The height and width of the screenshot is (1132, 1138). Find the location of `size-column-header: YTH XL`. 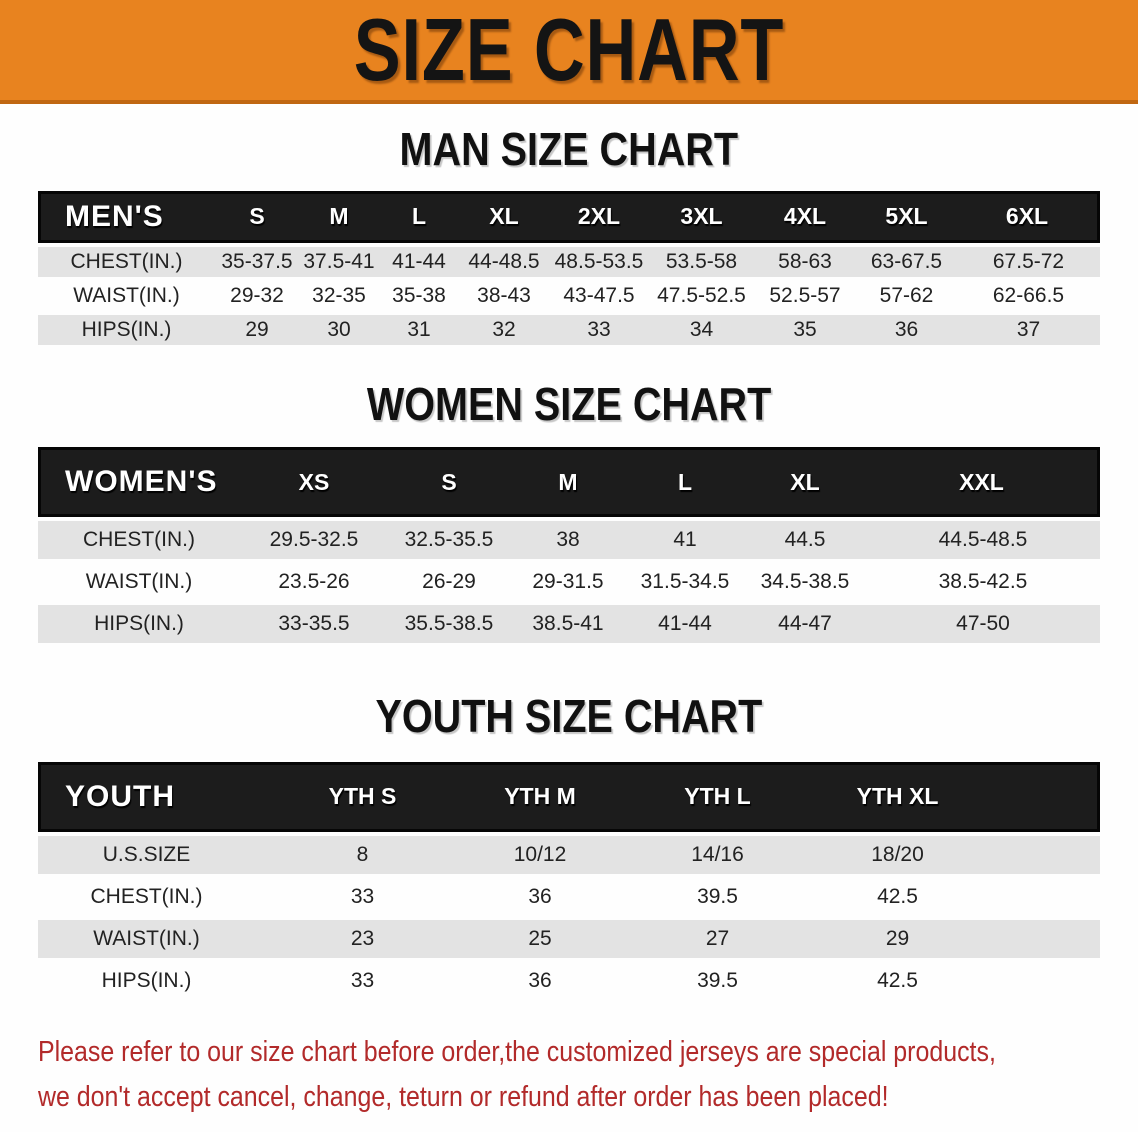

size-column-header: YTH XL is located at coordinates (897, 796).